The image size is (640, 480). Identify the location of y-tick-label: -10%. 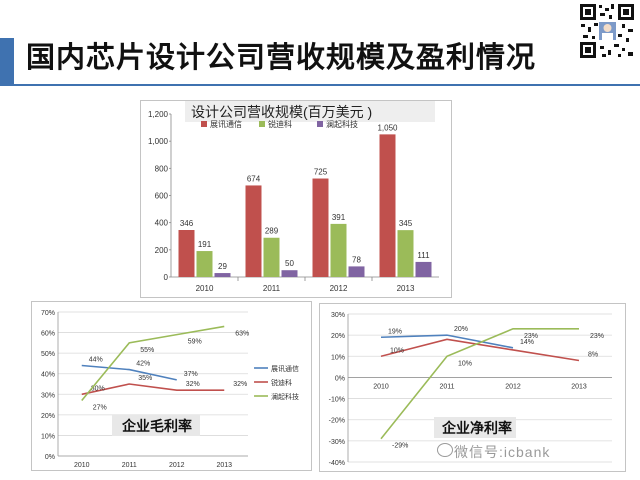
(337, 400).